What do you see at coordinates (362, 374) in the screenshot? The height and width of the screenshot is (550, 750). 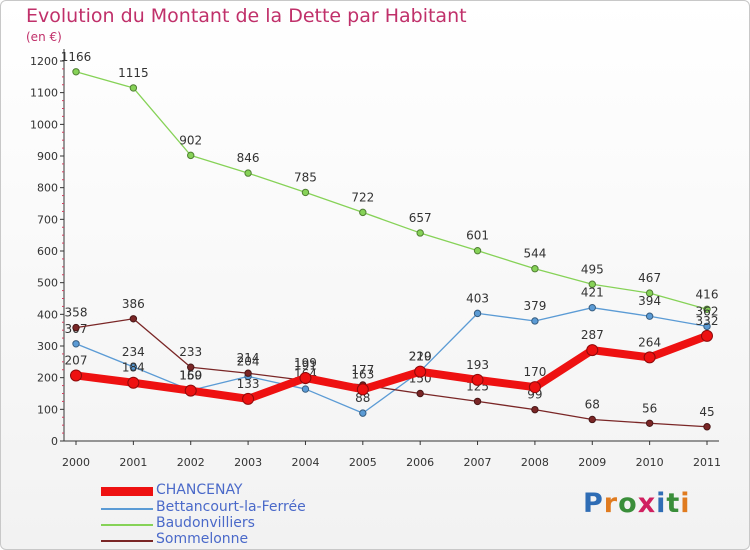 I see `data-label-chancenay: 163` at bounding box center [362, 374].